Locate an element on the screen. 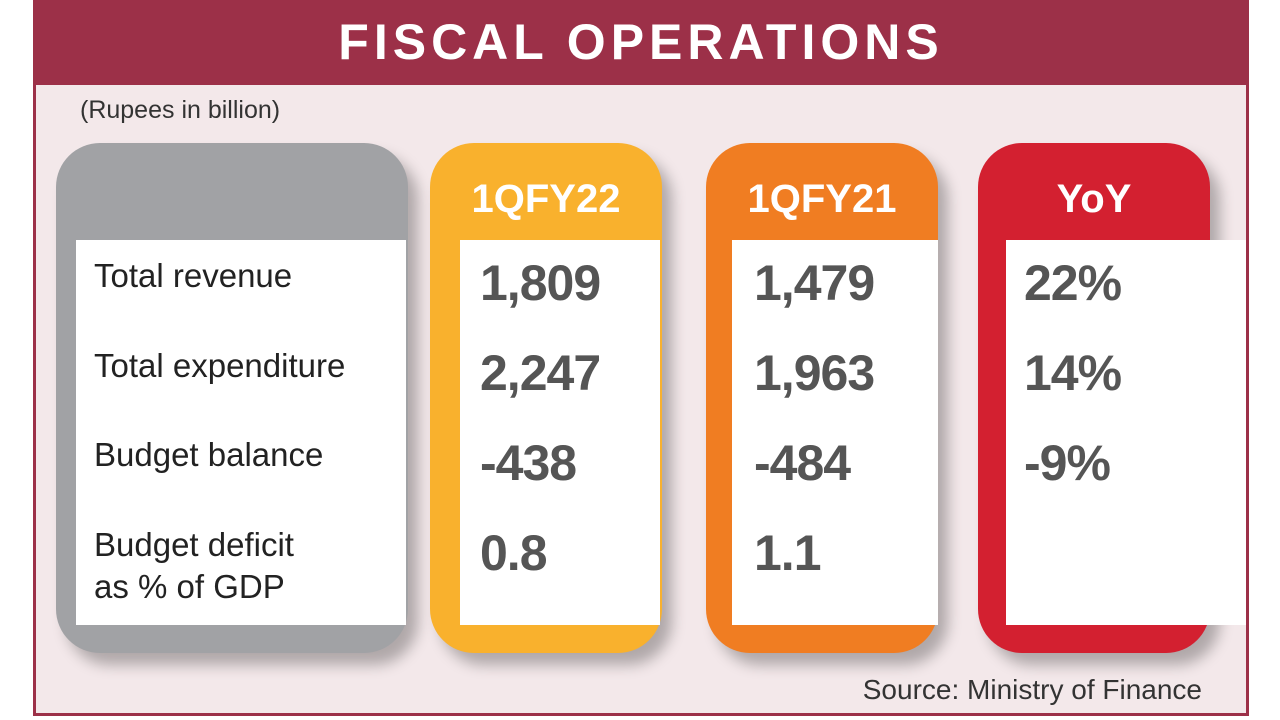 The image size is (1280, 720). title-banner: FISCAL OPERATIONS is located at coordinates (641, 42).